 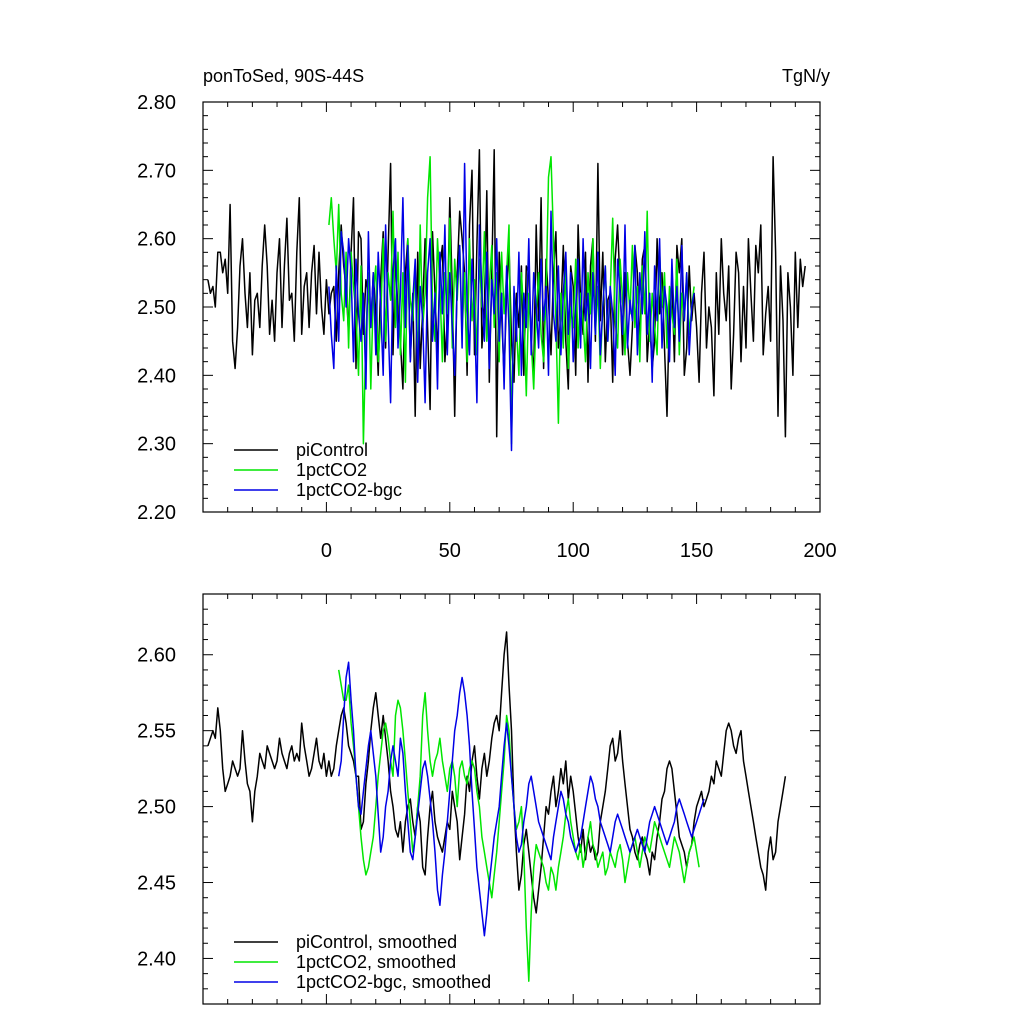 I want to click on x-tick-label: 50, so click(x=450, y=551).